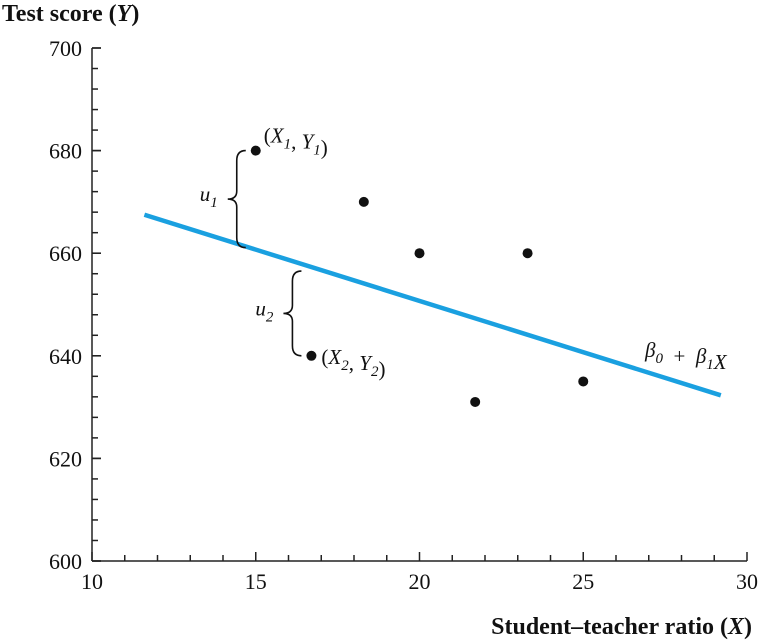  I want to click on x-axis-title: Student–teacher ratio (X), so click(621, 627).